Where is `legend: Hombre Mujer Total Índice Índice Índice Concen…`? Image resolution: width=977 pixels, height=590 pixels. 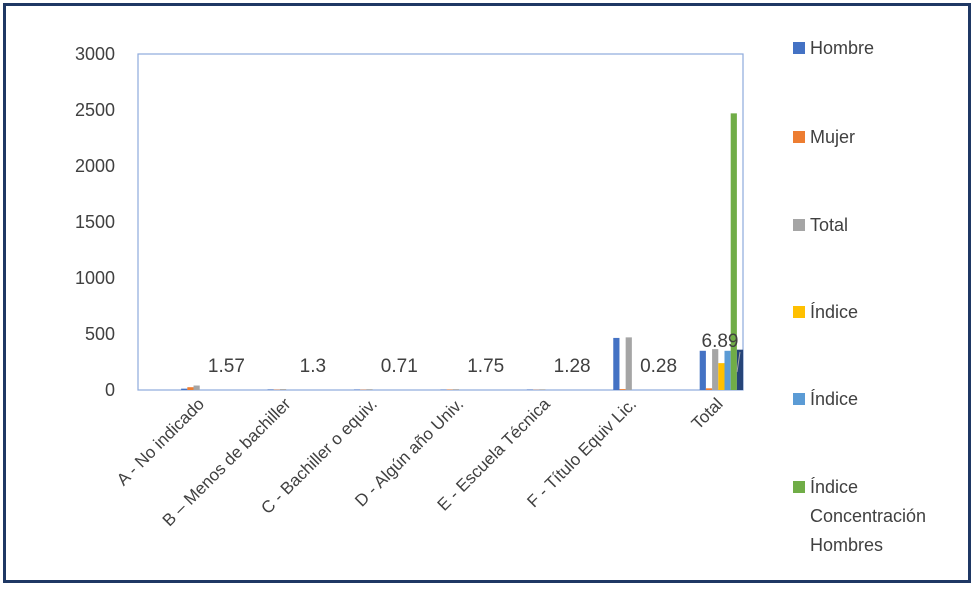 legend: Hombre Mujer Total Índice Índice Índice Concen… is located at coordinates (859, 296).